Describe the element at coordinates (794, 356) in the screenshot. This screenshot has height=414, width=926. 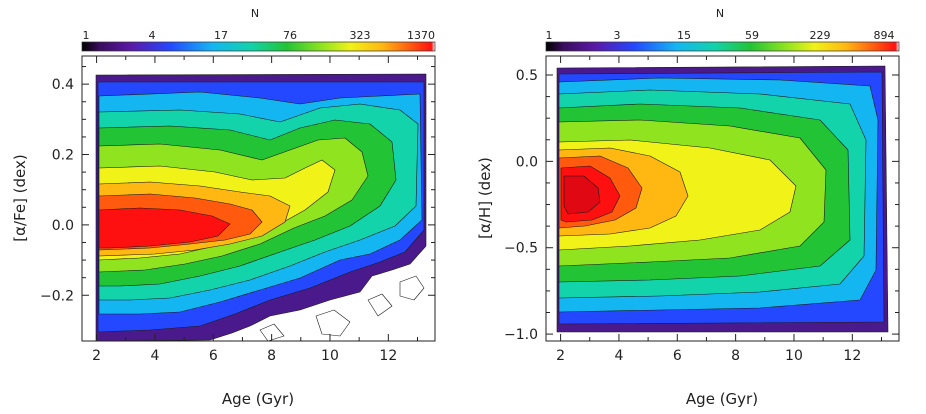
I see `x-tick-label-b-10: 10` at that location.